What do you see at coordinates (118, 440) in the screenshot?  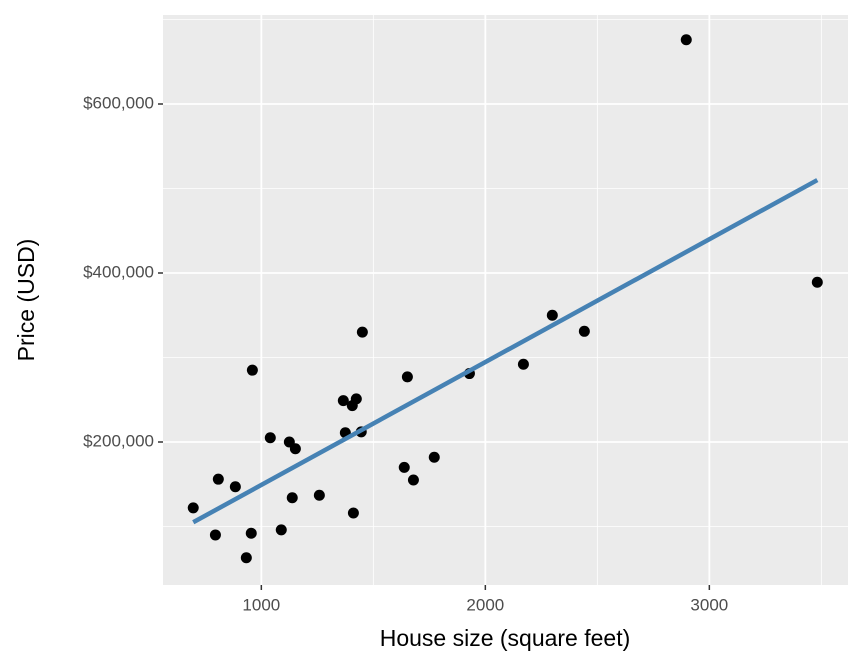 I see `y-tick-label: $200,000` at bounding box center [118, 440].